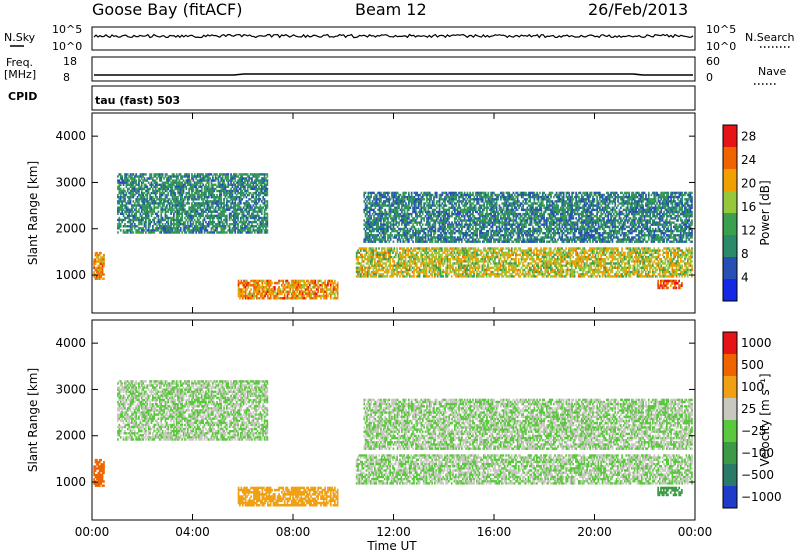 The width and height of the screenshot is (800, 554). I want to click on freq-trace, so click(393, 74).